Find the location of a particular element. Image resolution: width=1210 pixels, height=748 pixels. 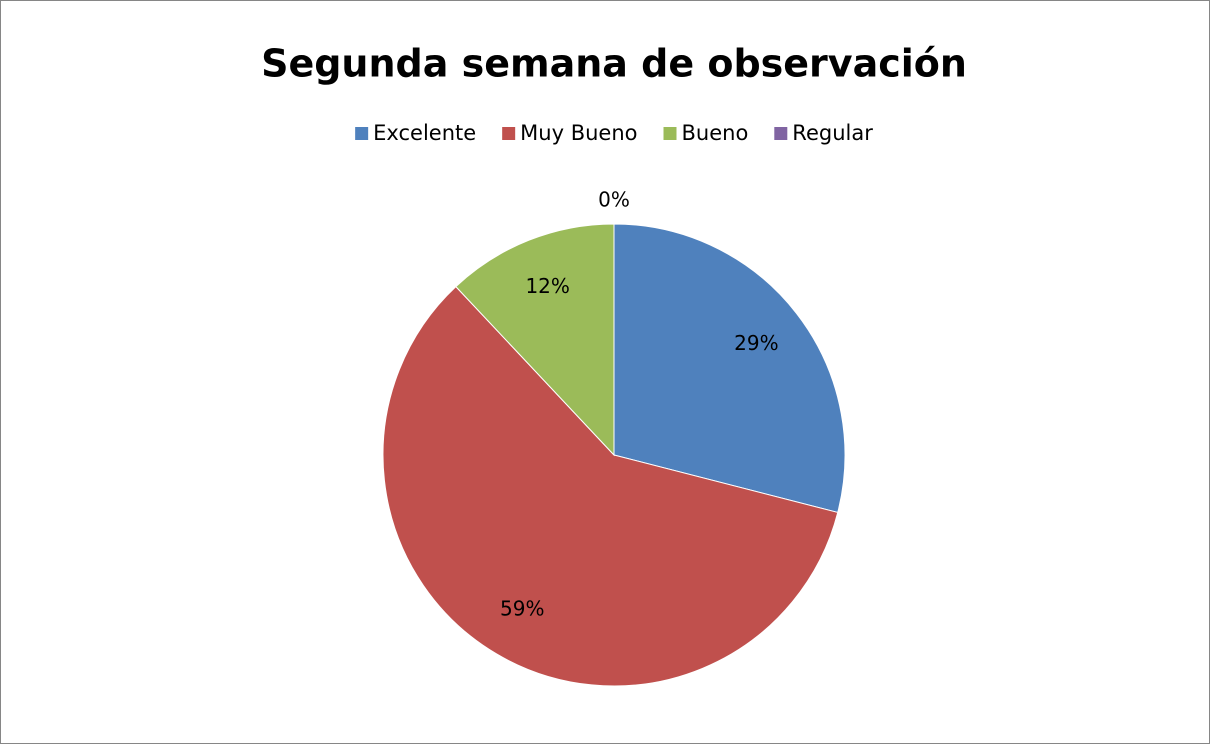

legend-label: Muy Bueno is located at coordinates (578, 133).